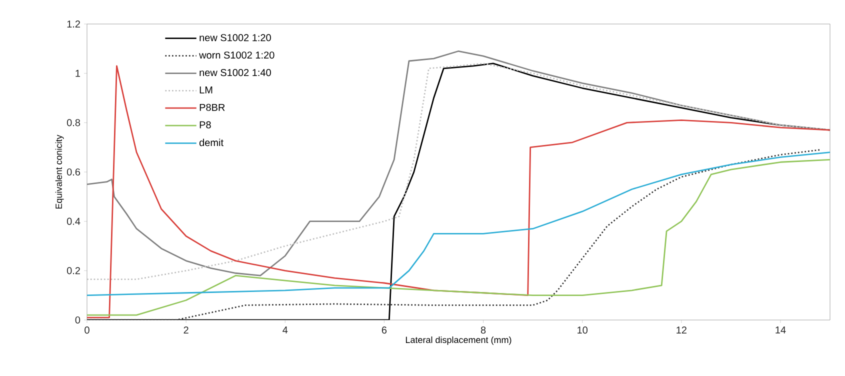 Image resolution: width=845 pixels, height=376 pixels. I want to click on y-tick-label: 0.4, so click(73, 221).